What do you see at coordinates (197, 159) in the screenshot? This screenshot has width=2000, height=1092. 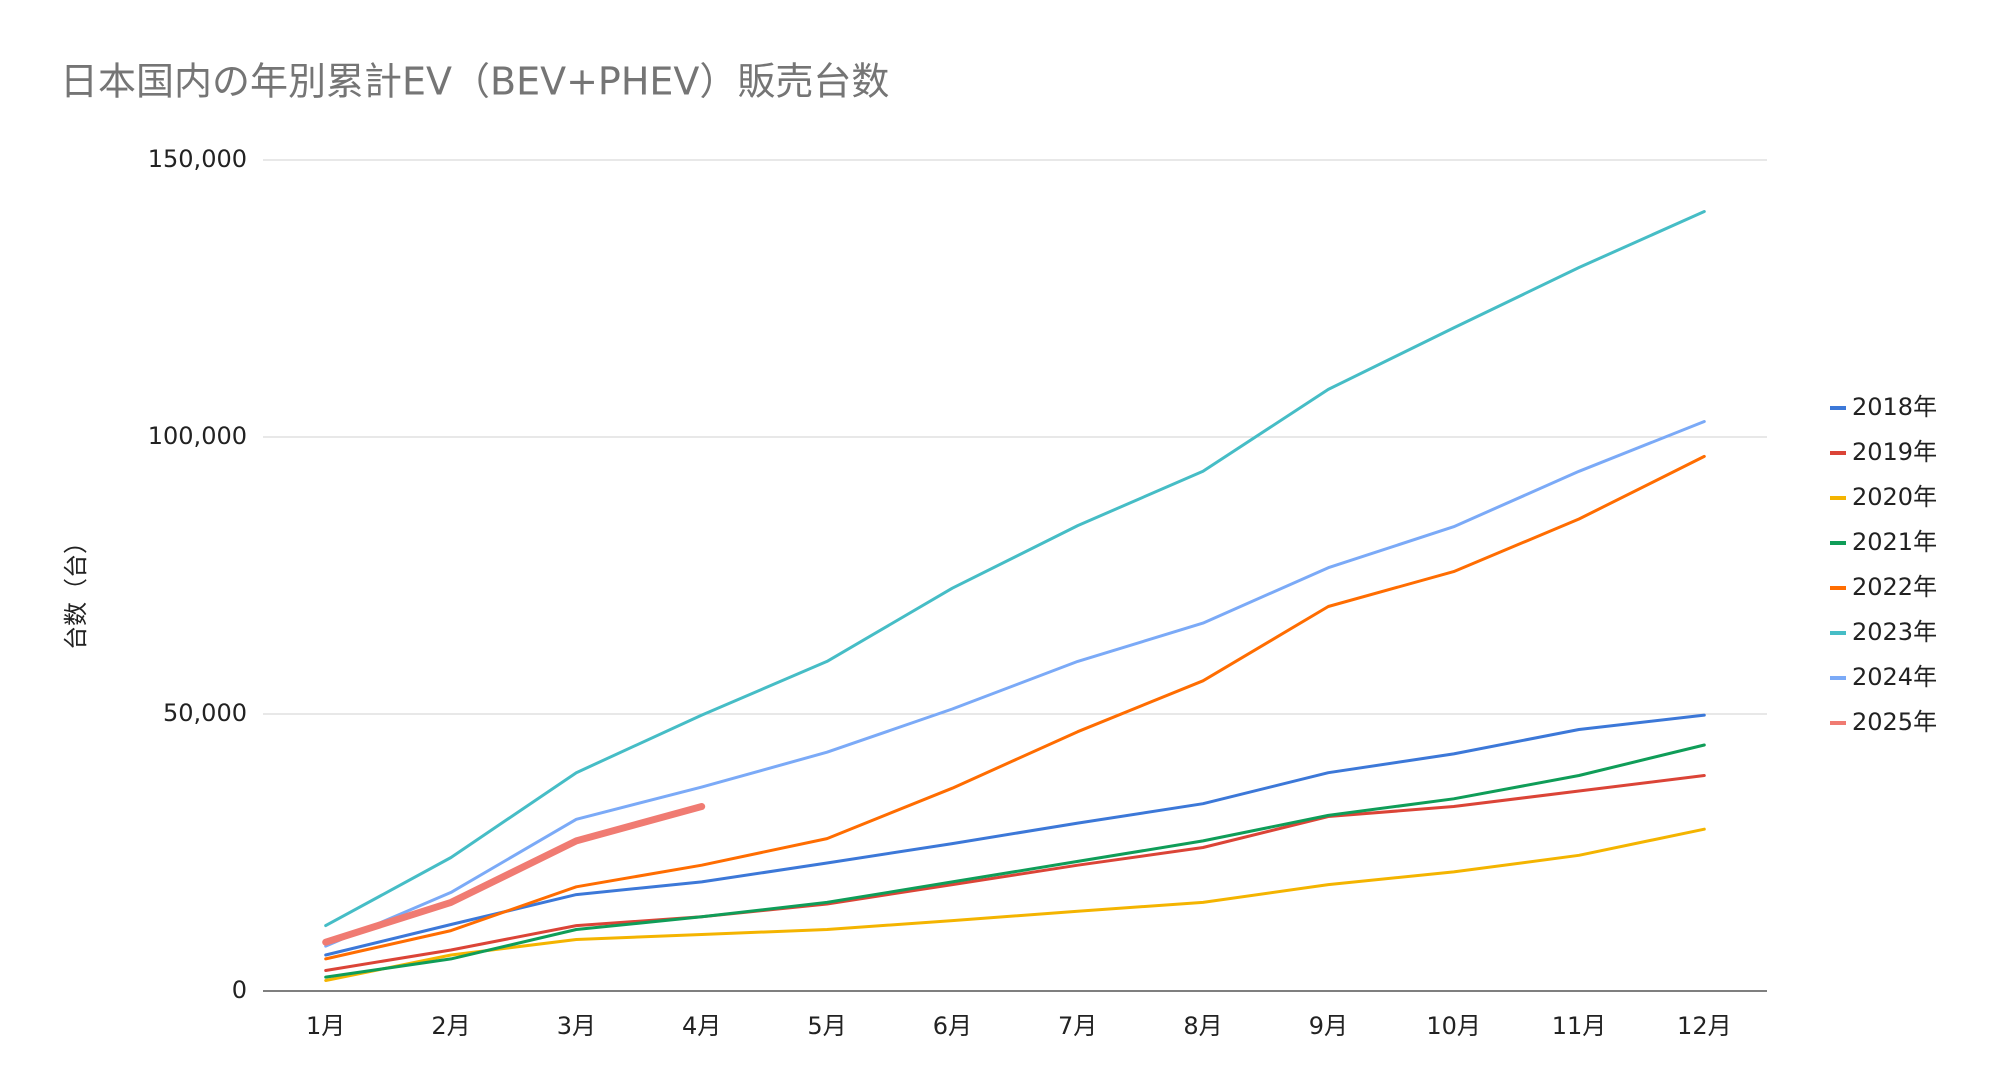 I see `y-tick-label: 150,000` at bounding box center [197, 159].